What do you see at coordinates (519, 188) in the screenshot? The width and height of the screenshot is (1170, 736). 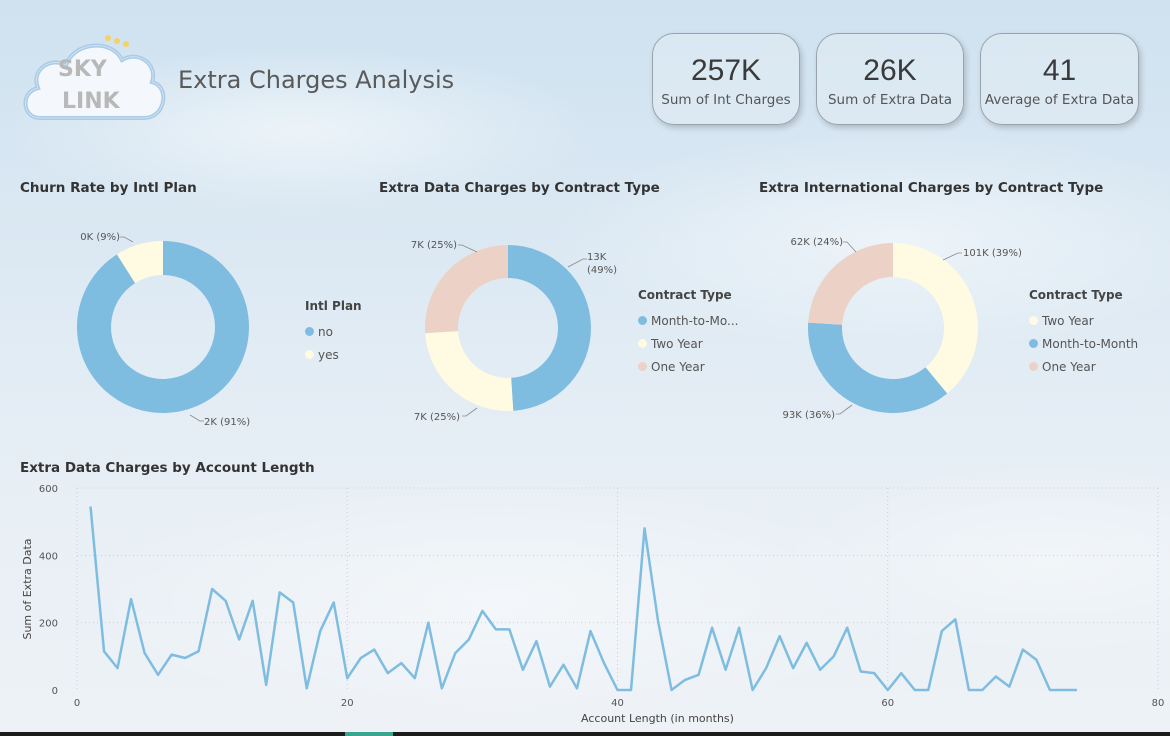 I see `chart-title-extra-data: Extra Data Charges by Contract Type` at bounding box center [519, 188].